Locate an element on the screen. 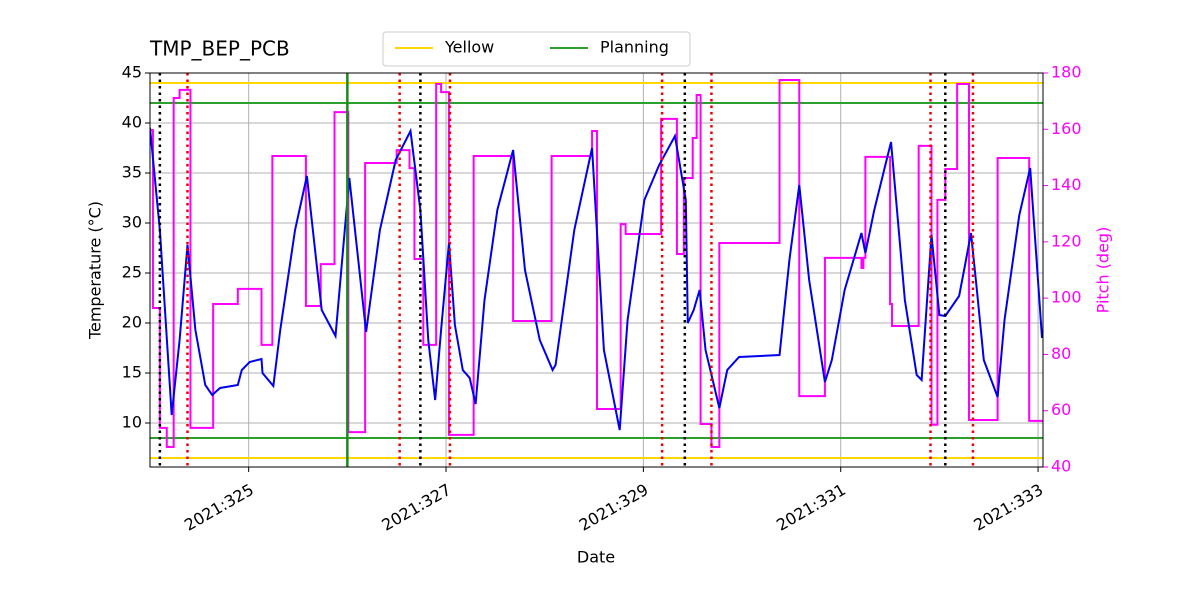  legend-box is located at coordinates (536, 49).